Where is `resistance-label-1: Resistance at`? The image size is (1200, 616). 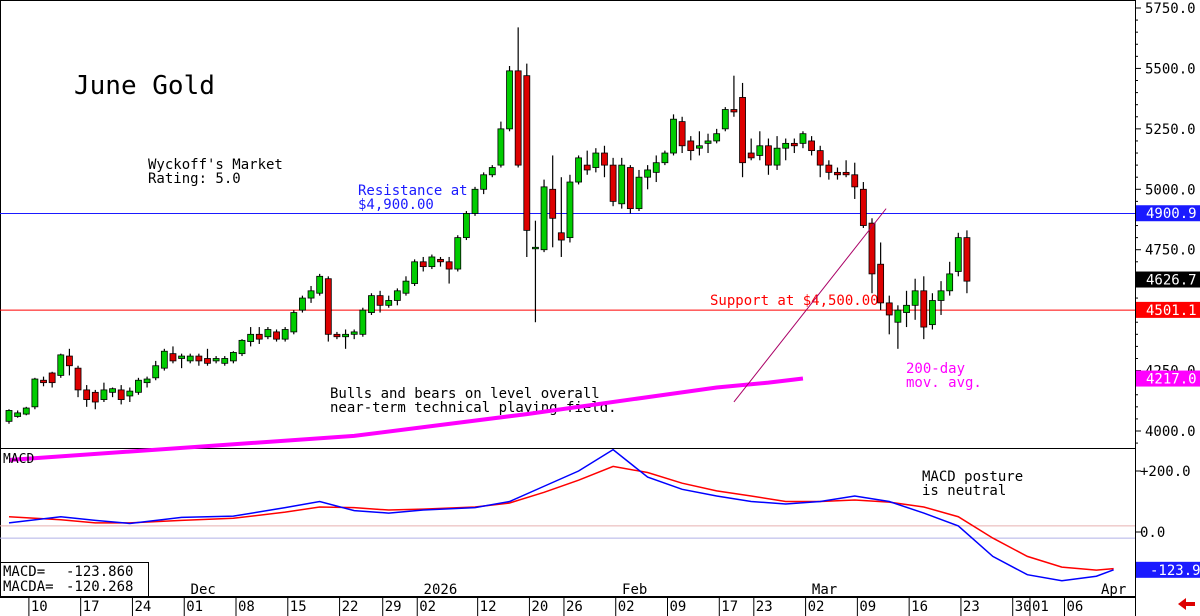 resistance-label-1: Resistance at is located at coordinates (413, 191).